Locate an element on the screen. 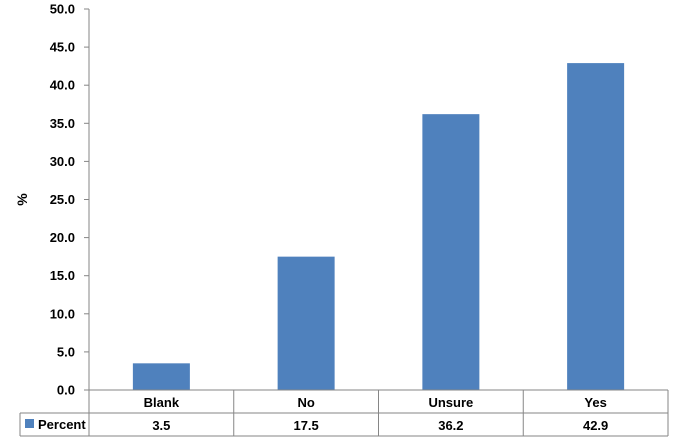 This screenshot has height=441, width=680. bar-blank is located at coordinates (161, 376).